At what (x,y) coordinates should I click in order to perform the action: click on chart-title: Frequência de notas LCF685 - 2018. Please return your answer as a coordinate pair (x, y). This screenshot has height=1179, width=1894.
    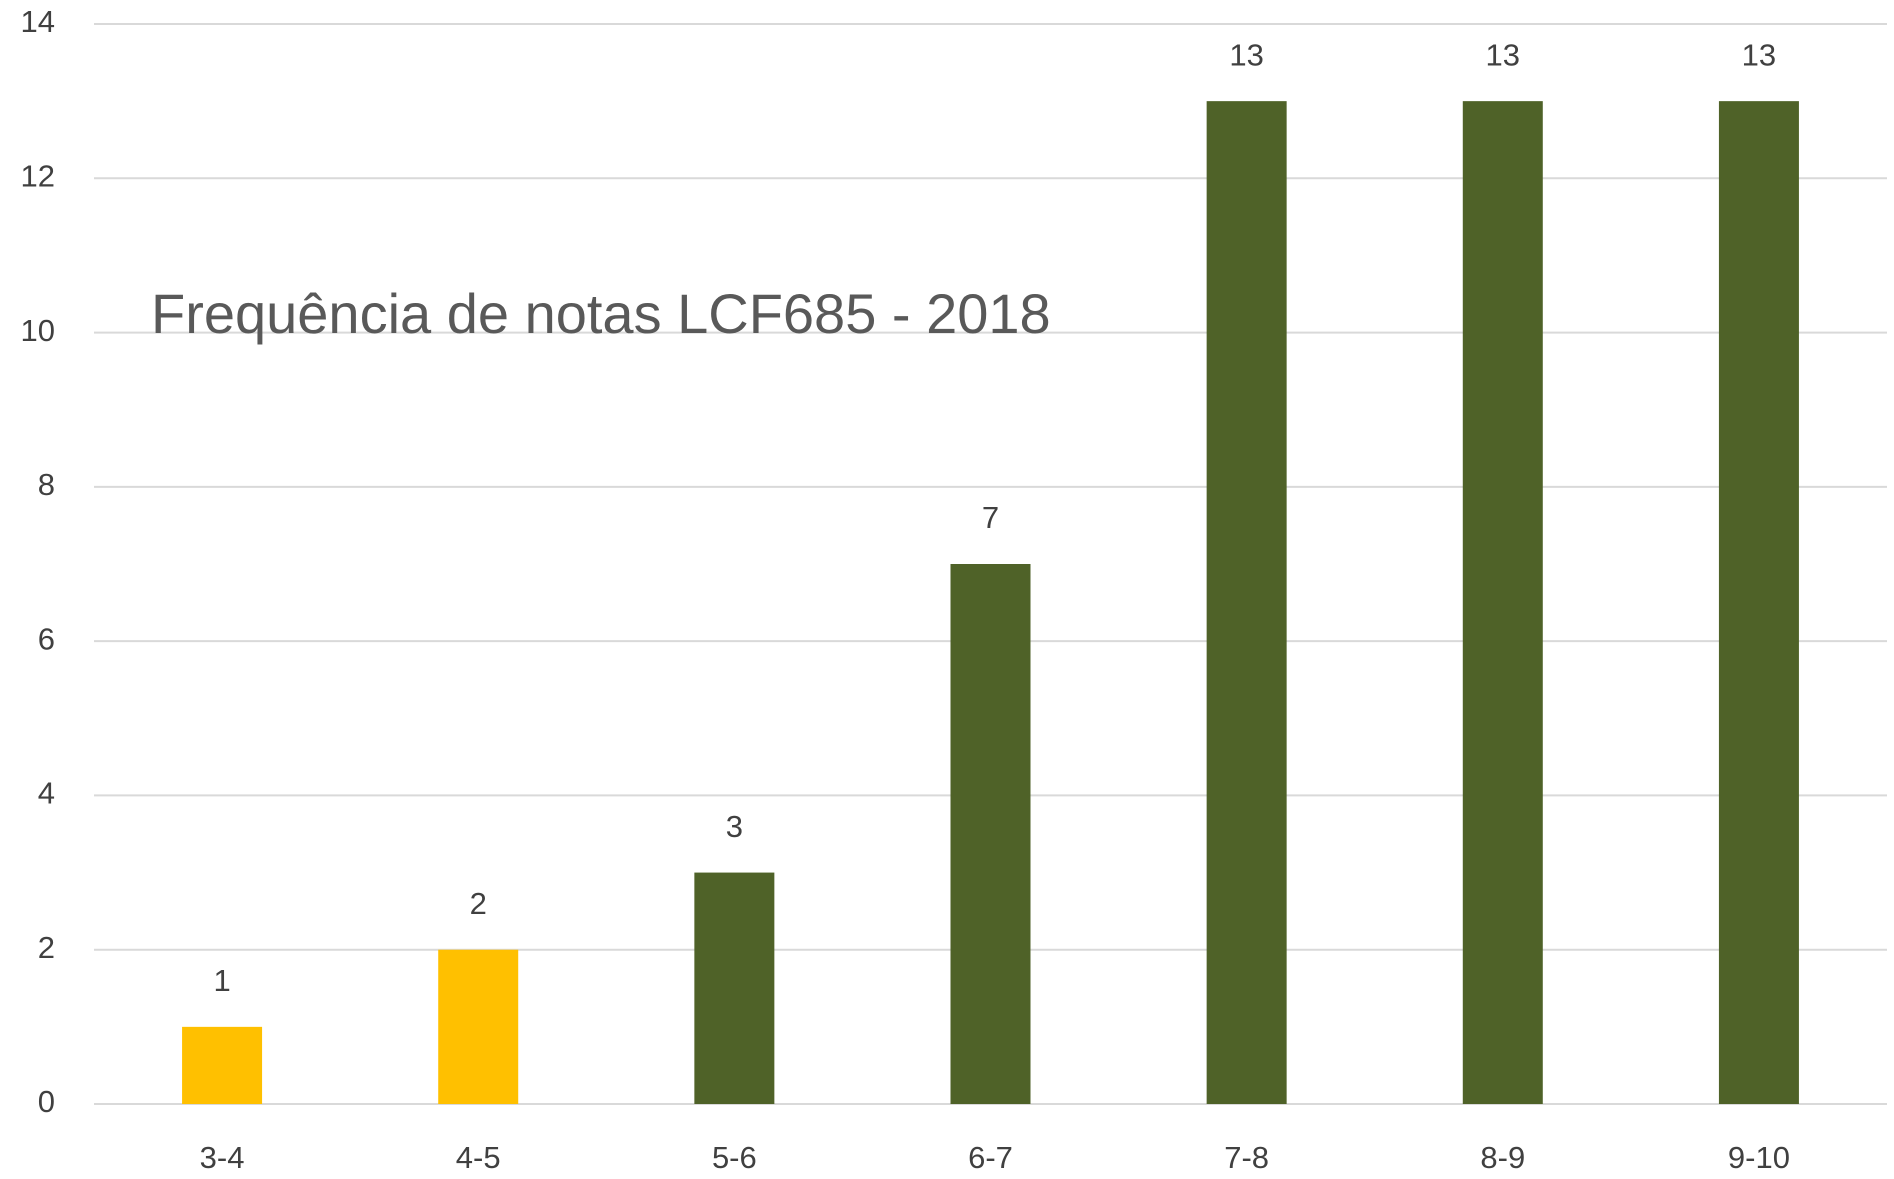
    Looking at the image, I should click on (601, 313).